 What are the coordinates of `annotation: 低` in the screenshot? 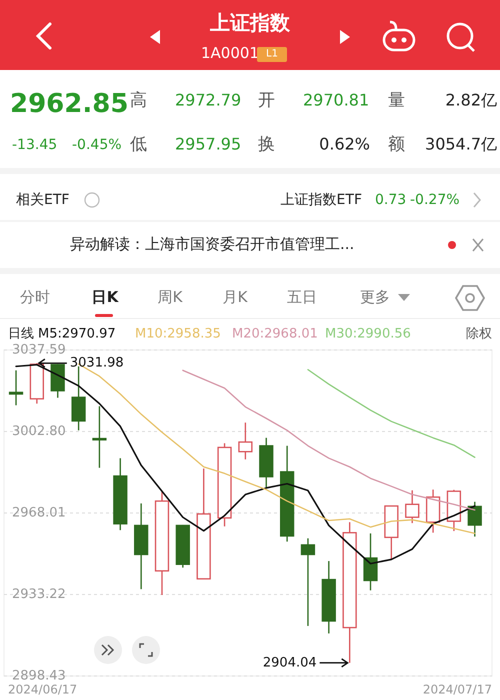 It's located at (138, 144).